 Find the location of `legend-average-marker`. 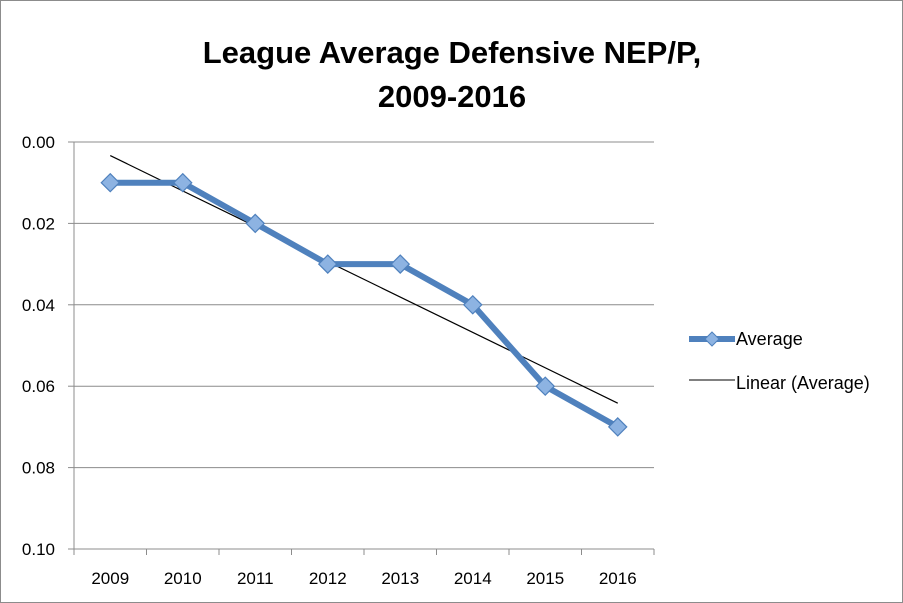

legend-average-marker is located at coordinates (712, 339).